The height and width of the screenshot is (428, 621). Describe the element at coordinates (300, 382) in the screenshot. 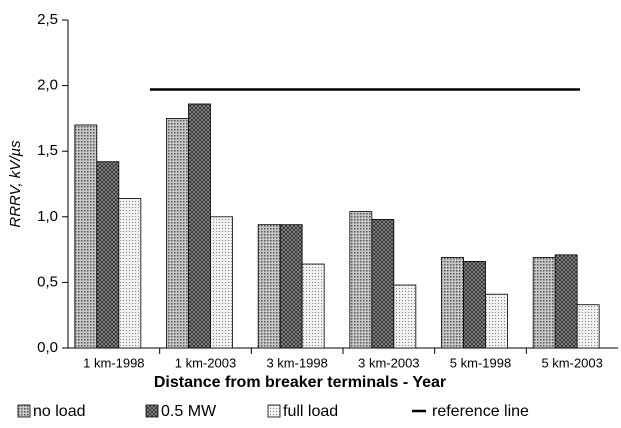

I see `x-axis-title: Distance from breaker terminals - Year` at that location.